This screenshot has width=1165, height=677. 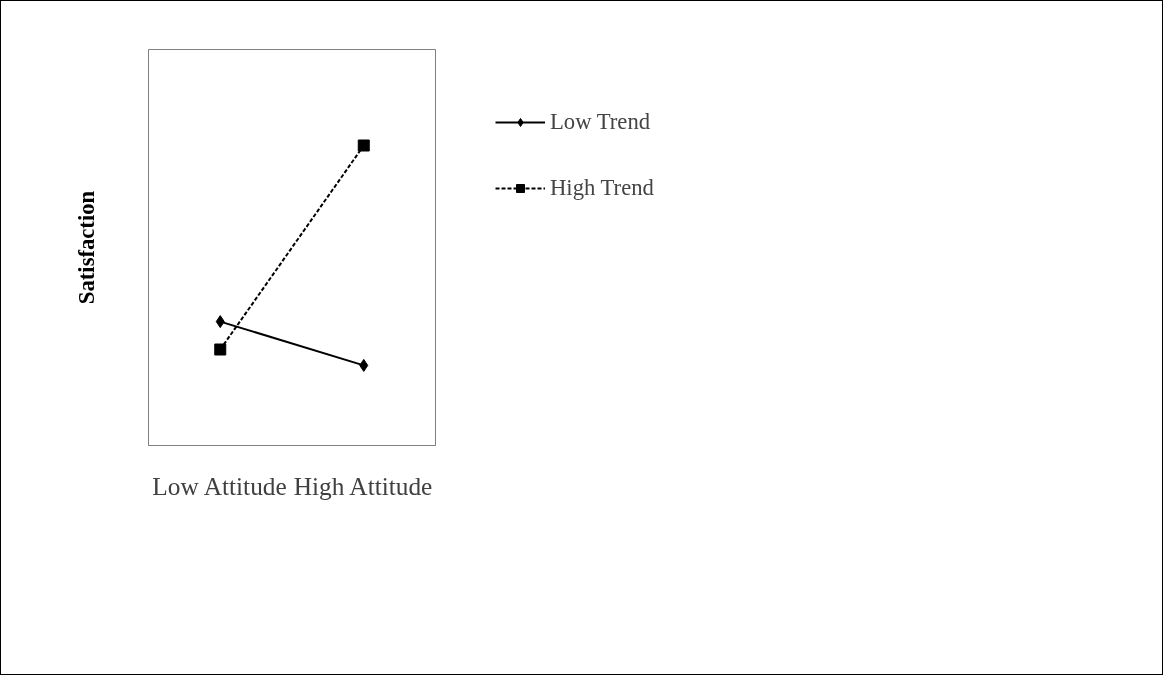 What do you see at coordinates (600, 122) in the screenshot?
I see `legend-label: Low Trend` at bounding box center [600, 122].